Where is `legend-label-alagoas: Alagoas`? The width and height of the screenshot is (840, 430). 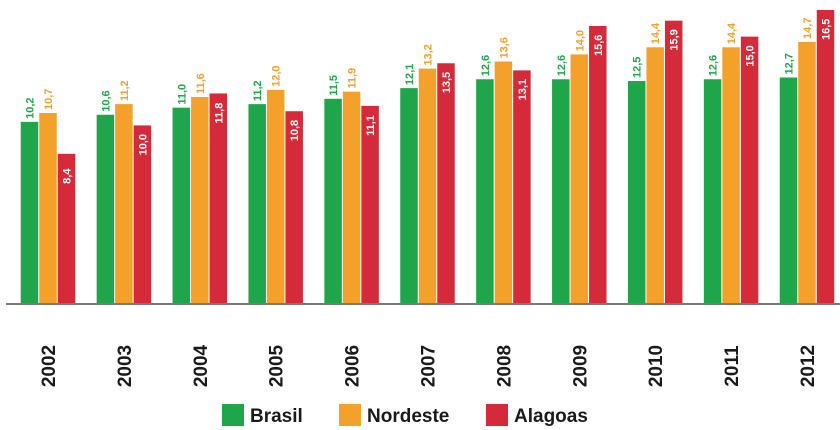 legend-label-alagoas: Alagoas is located at coordinates (551, 416).